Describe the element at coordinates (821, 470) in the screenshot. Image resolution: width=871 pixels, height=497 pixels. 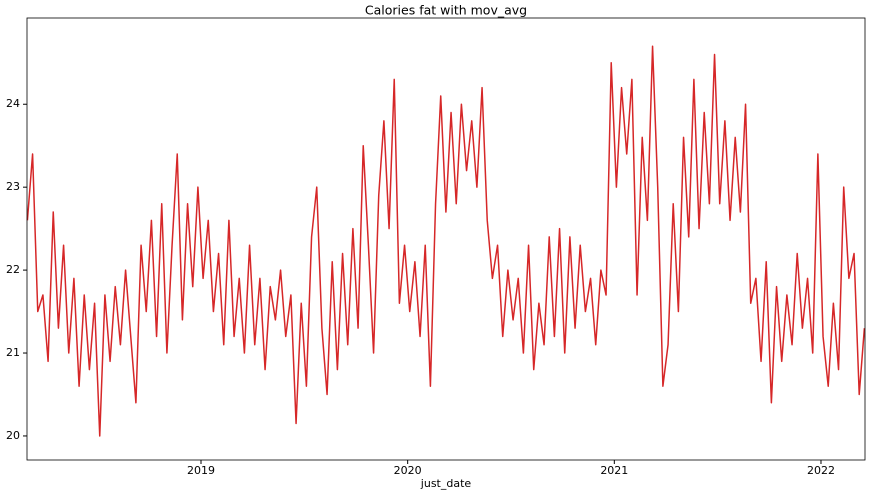
I see `x-tick-label: 2022` at that location.